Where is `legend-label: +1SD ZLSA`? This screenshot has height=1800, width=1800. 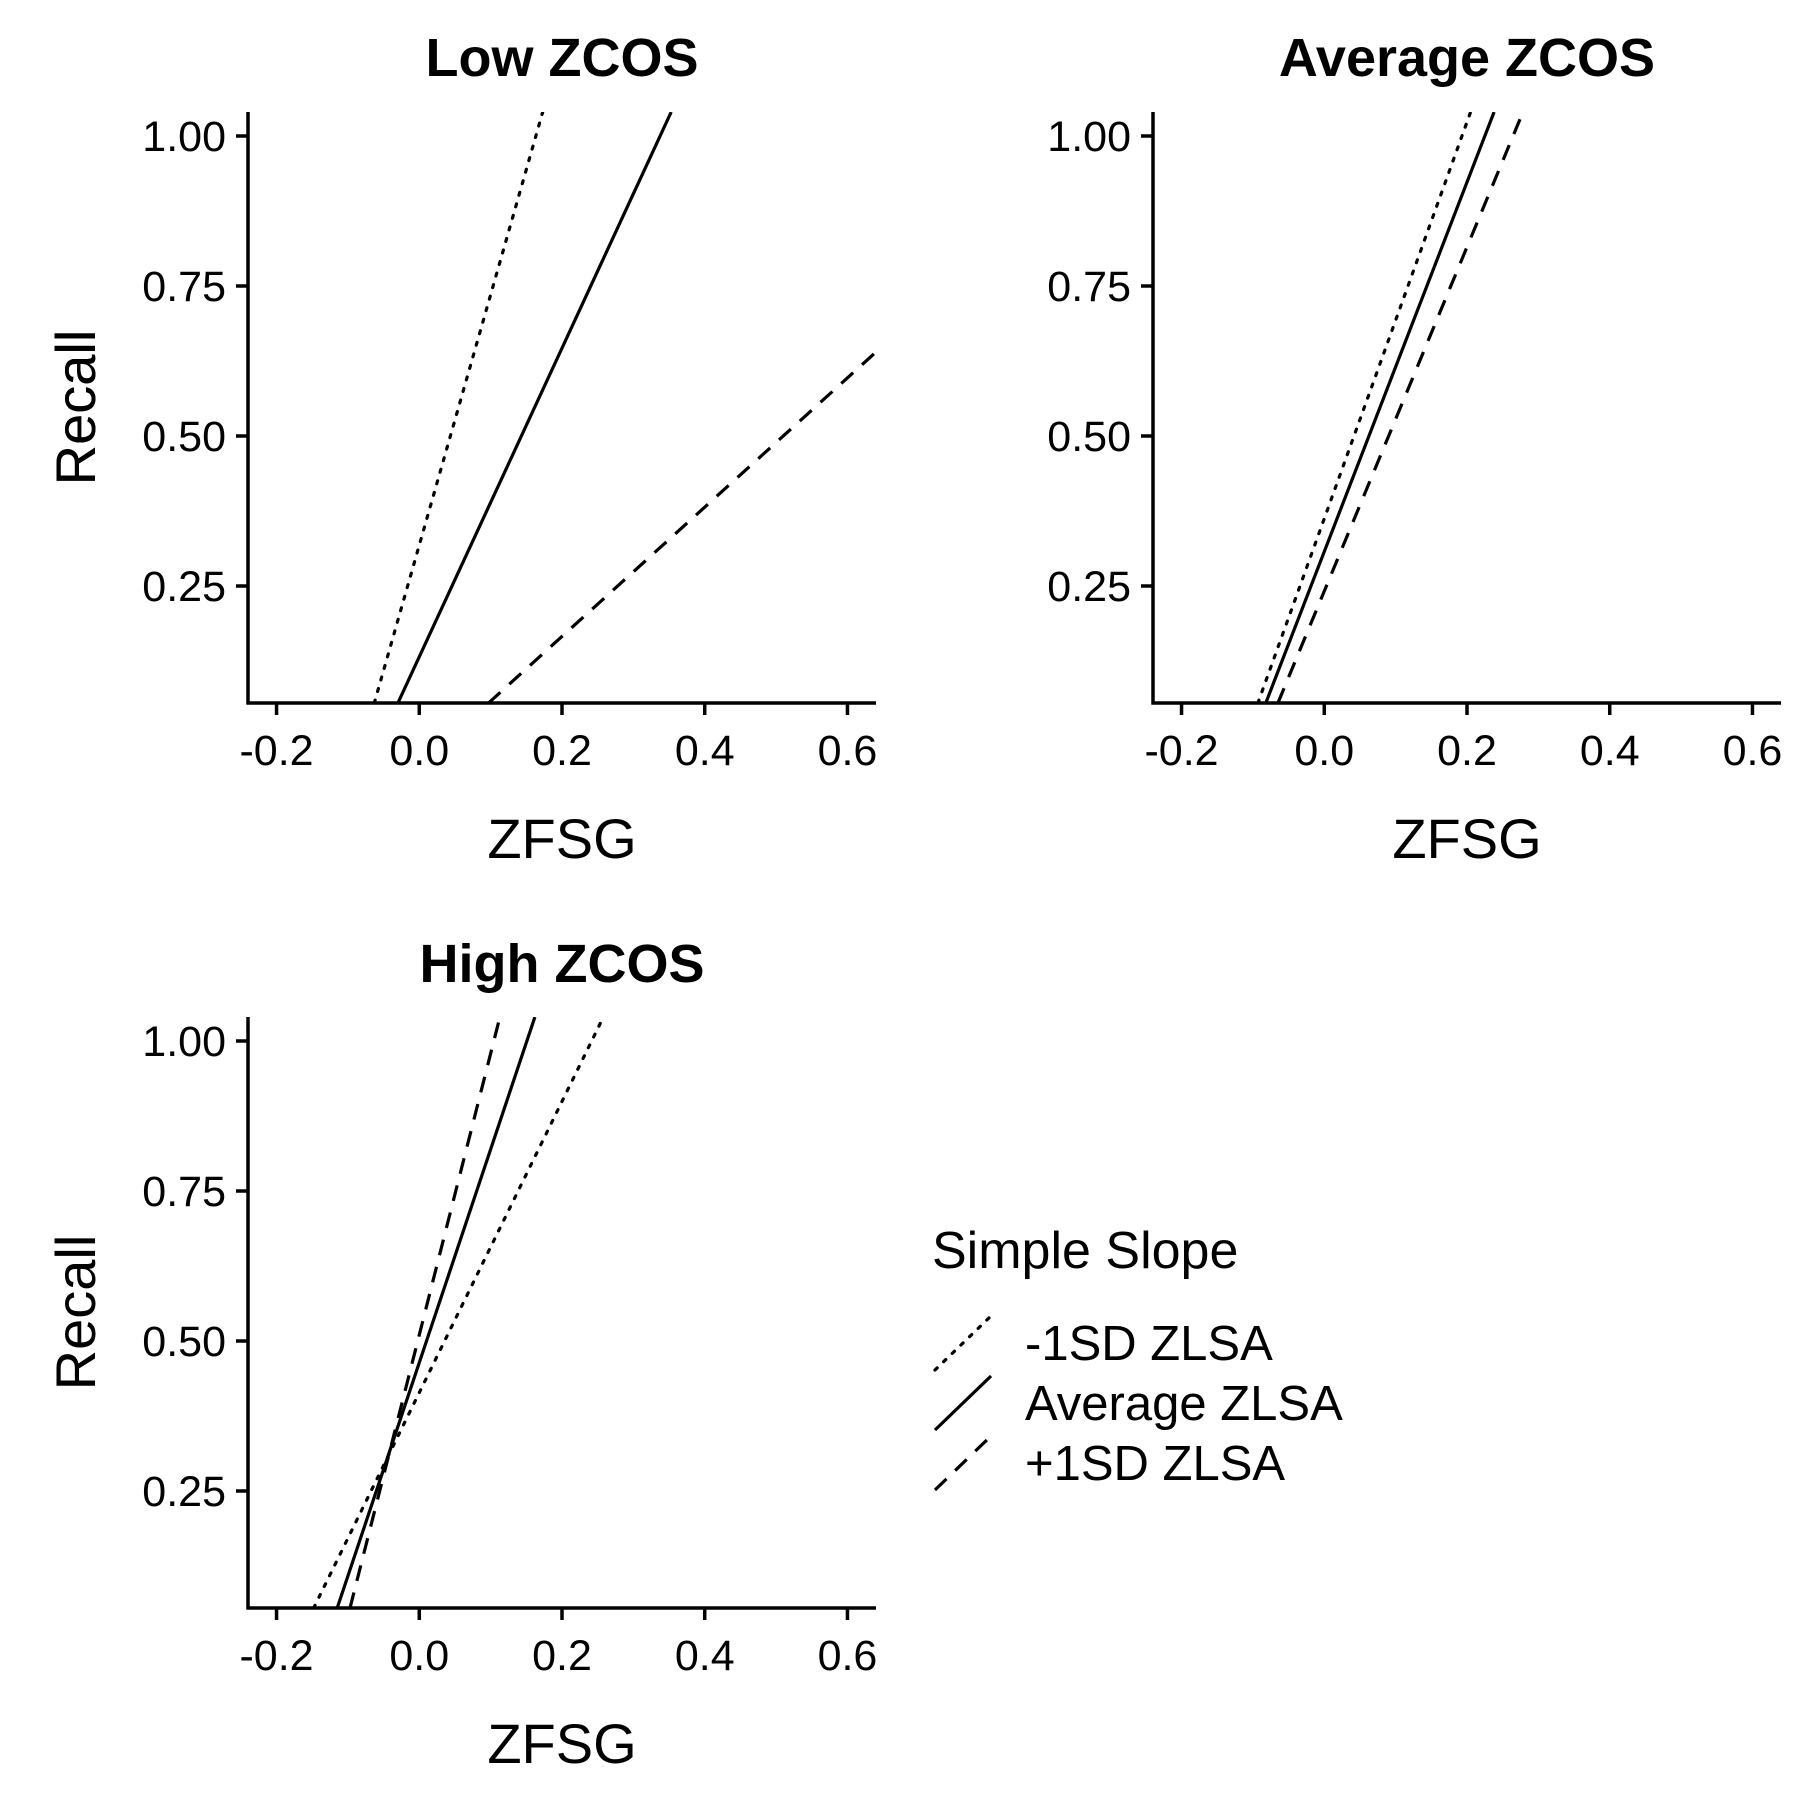 legend-label: +1SD ZLSA is located at coordinates (1155, 1464).